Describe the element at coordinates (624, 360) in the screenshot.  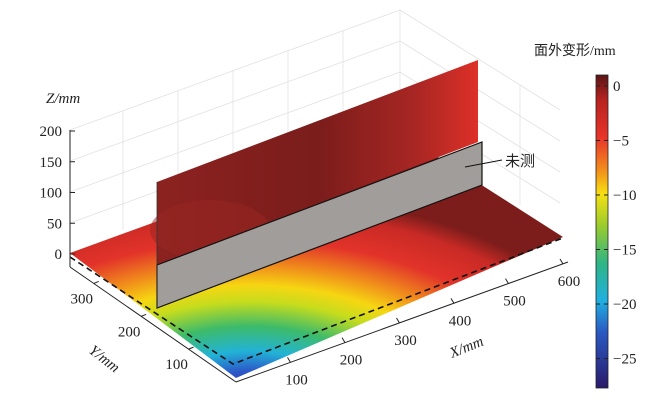
I see `colorbar-tick-label: −25` at that location.